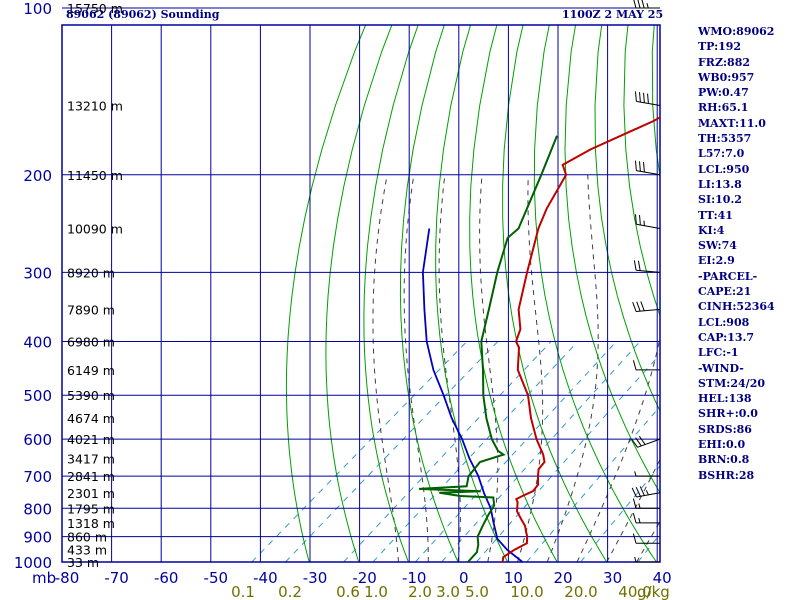  I want to click on parcel-trace, so click(472, 395).